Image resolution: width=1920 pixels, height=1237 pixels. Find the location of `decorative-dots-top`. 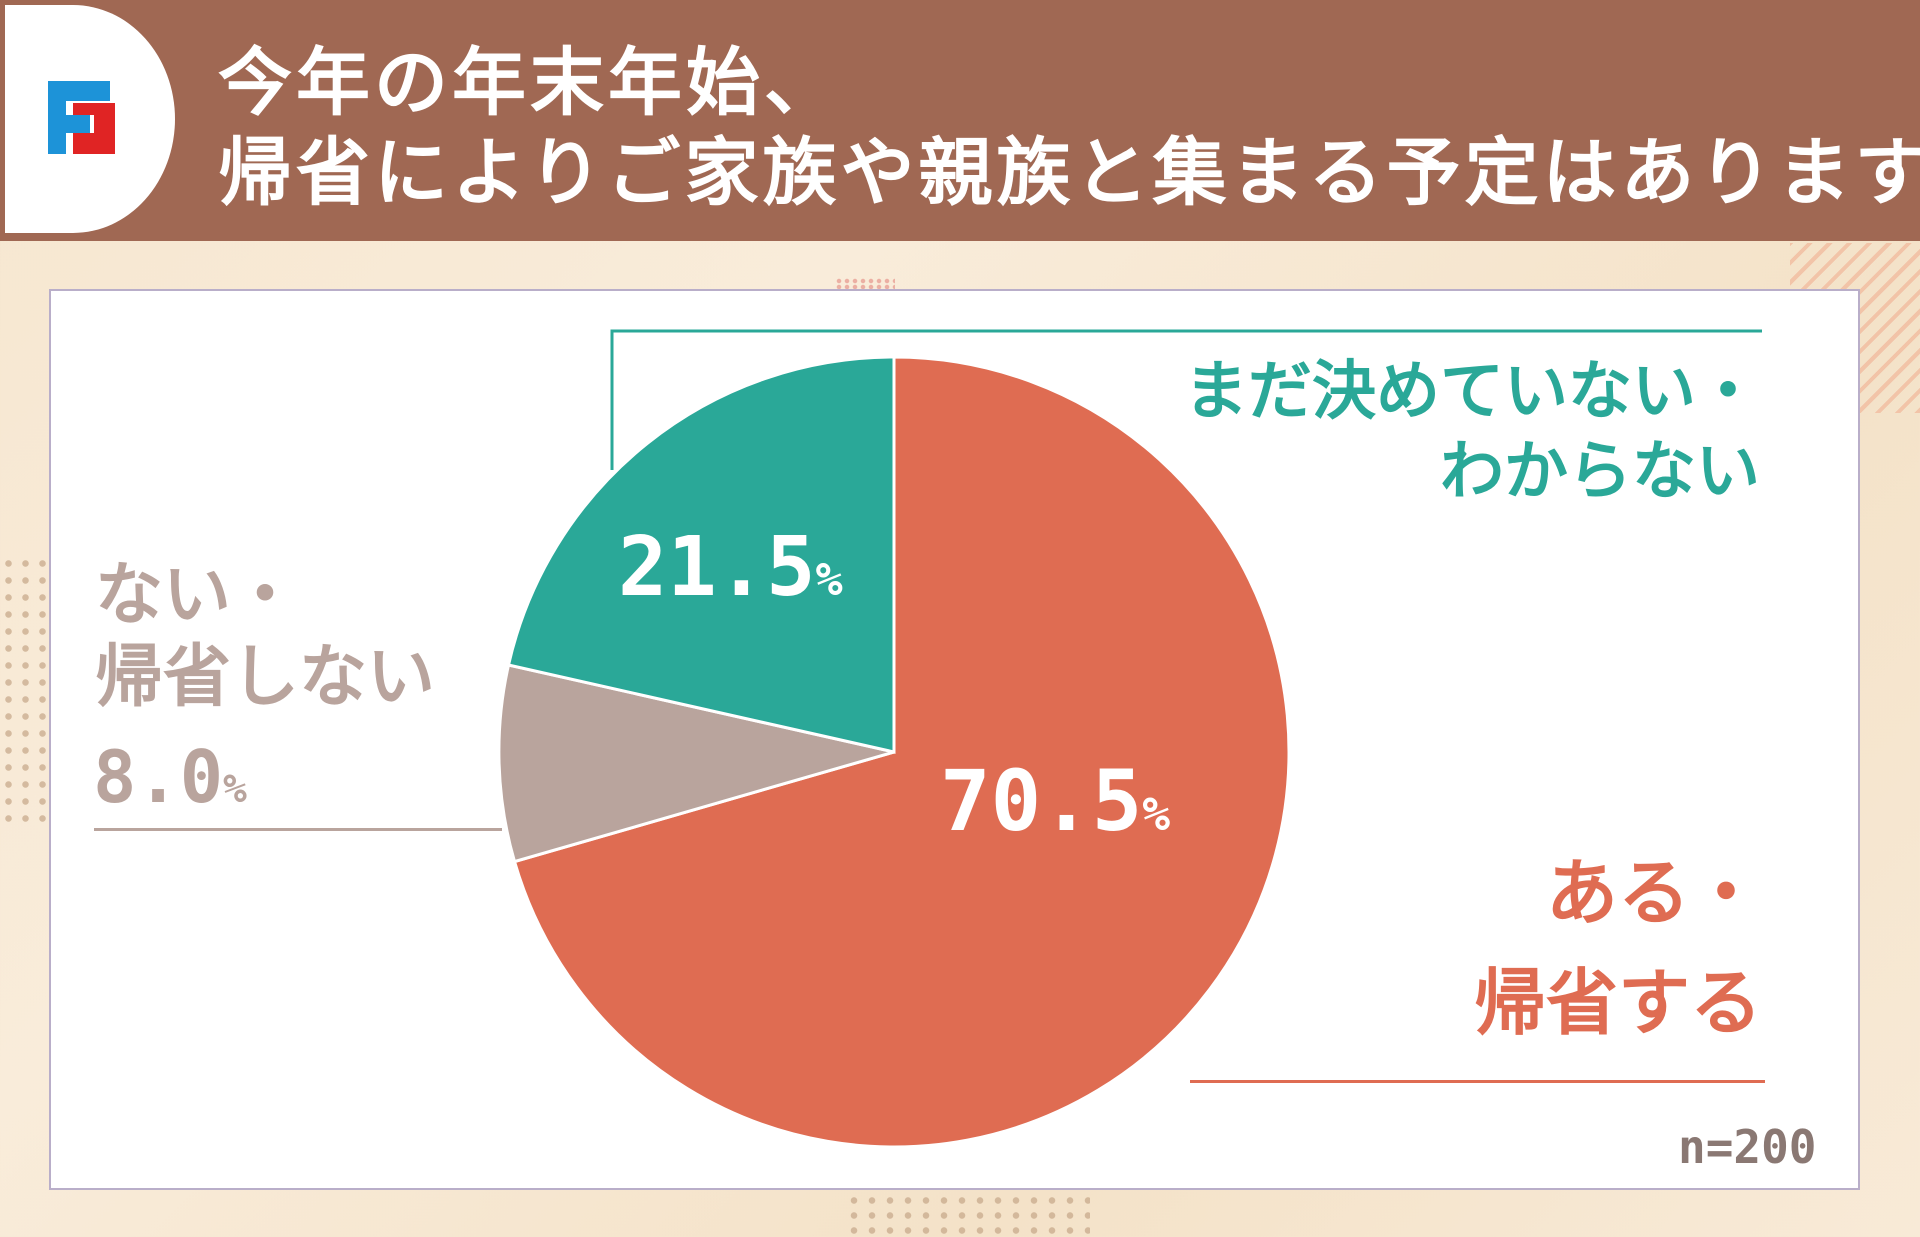

decorative-dots-top is located at coordinates (865, 283).